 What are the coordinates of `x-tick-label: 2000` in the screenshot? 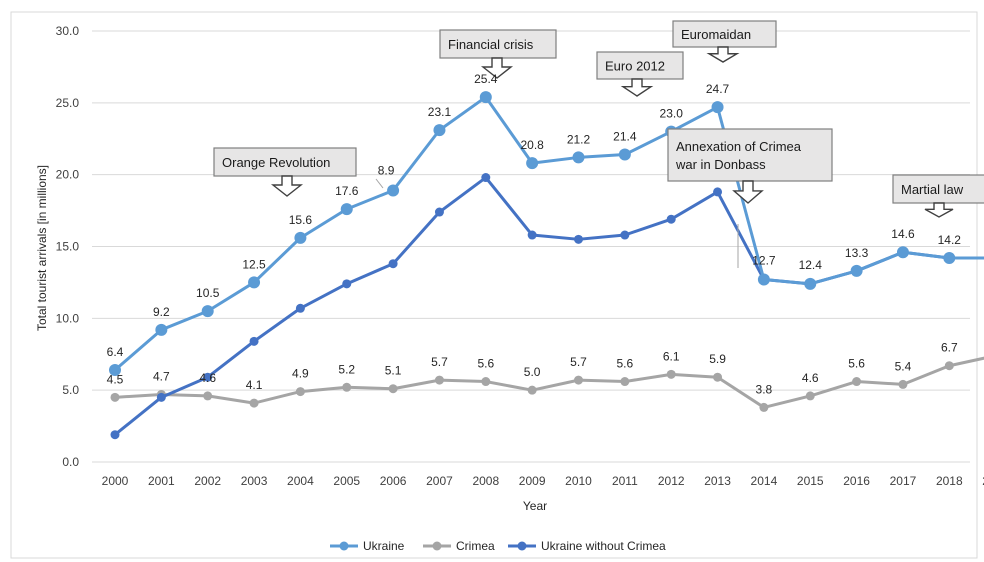 It's located at (115, 481).